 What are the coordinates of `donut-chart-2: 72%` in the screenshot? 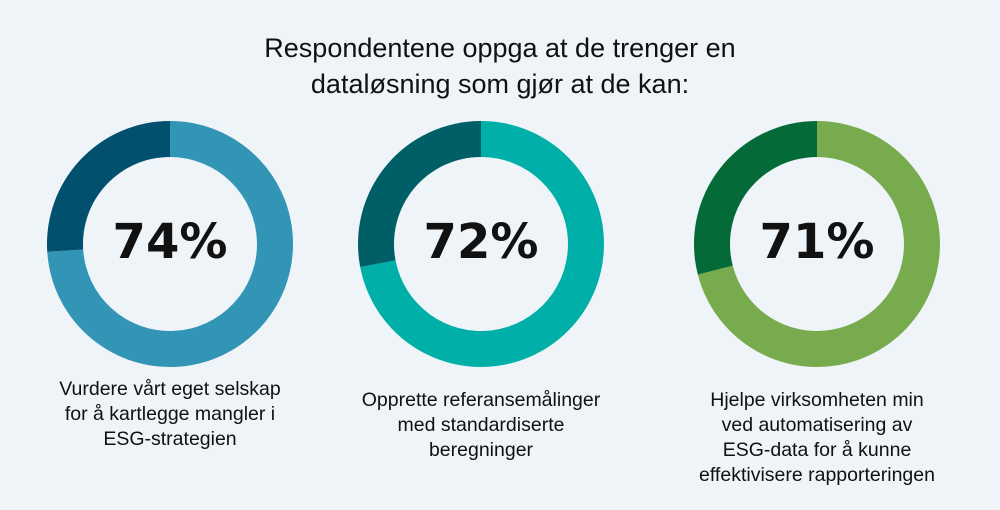 It's located at (481, 244).